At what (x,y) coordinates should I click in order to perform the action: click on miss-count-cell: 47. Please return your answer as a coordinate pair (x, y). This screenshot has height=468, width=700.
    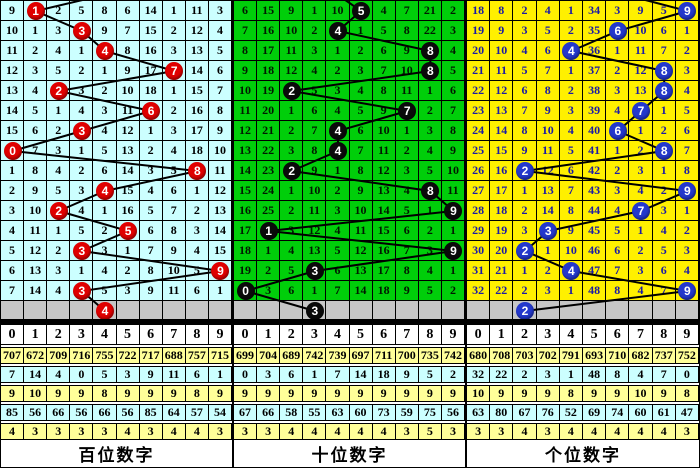
    Looking at the image, I should click on (595, 271).